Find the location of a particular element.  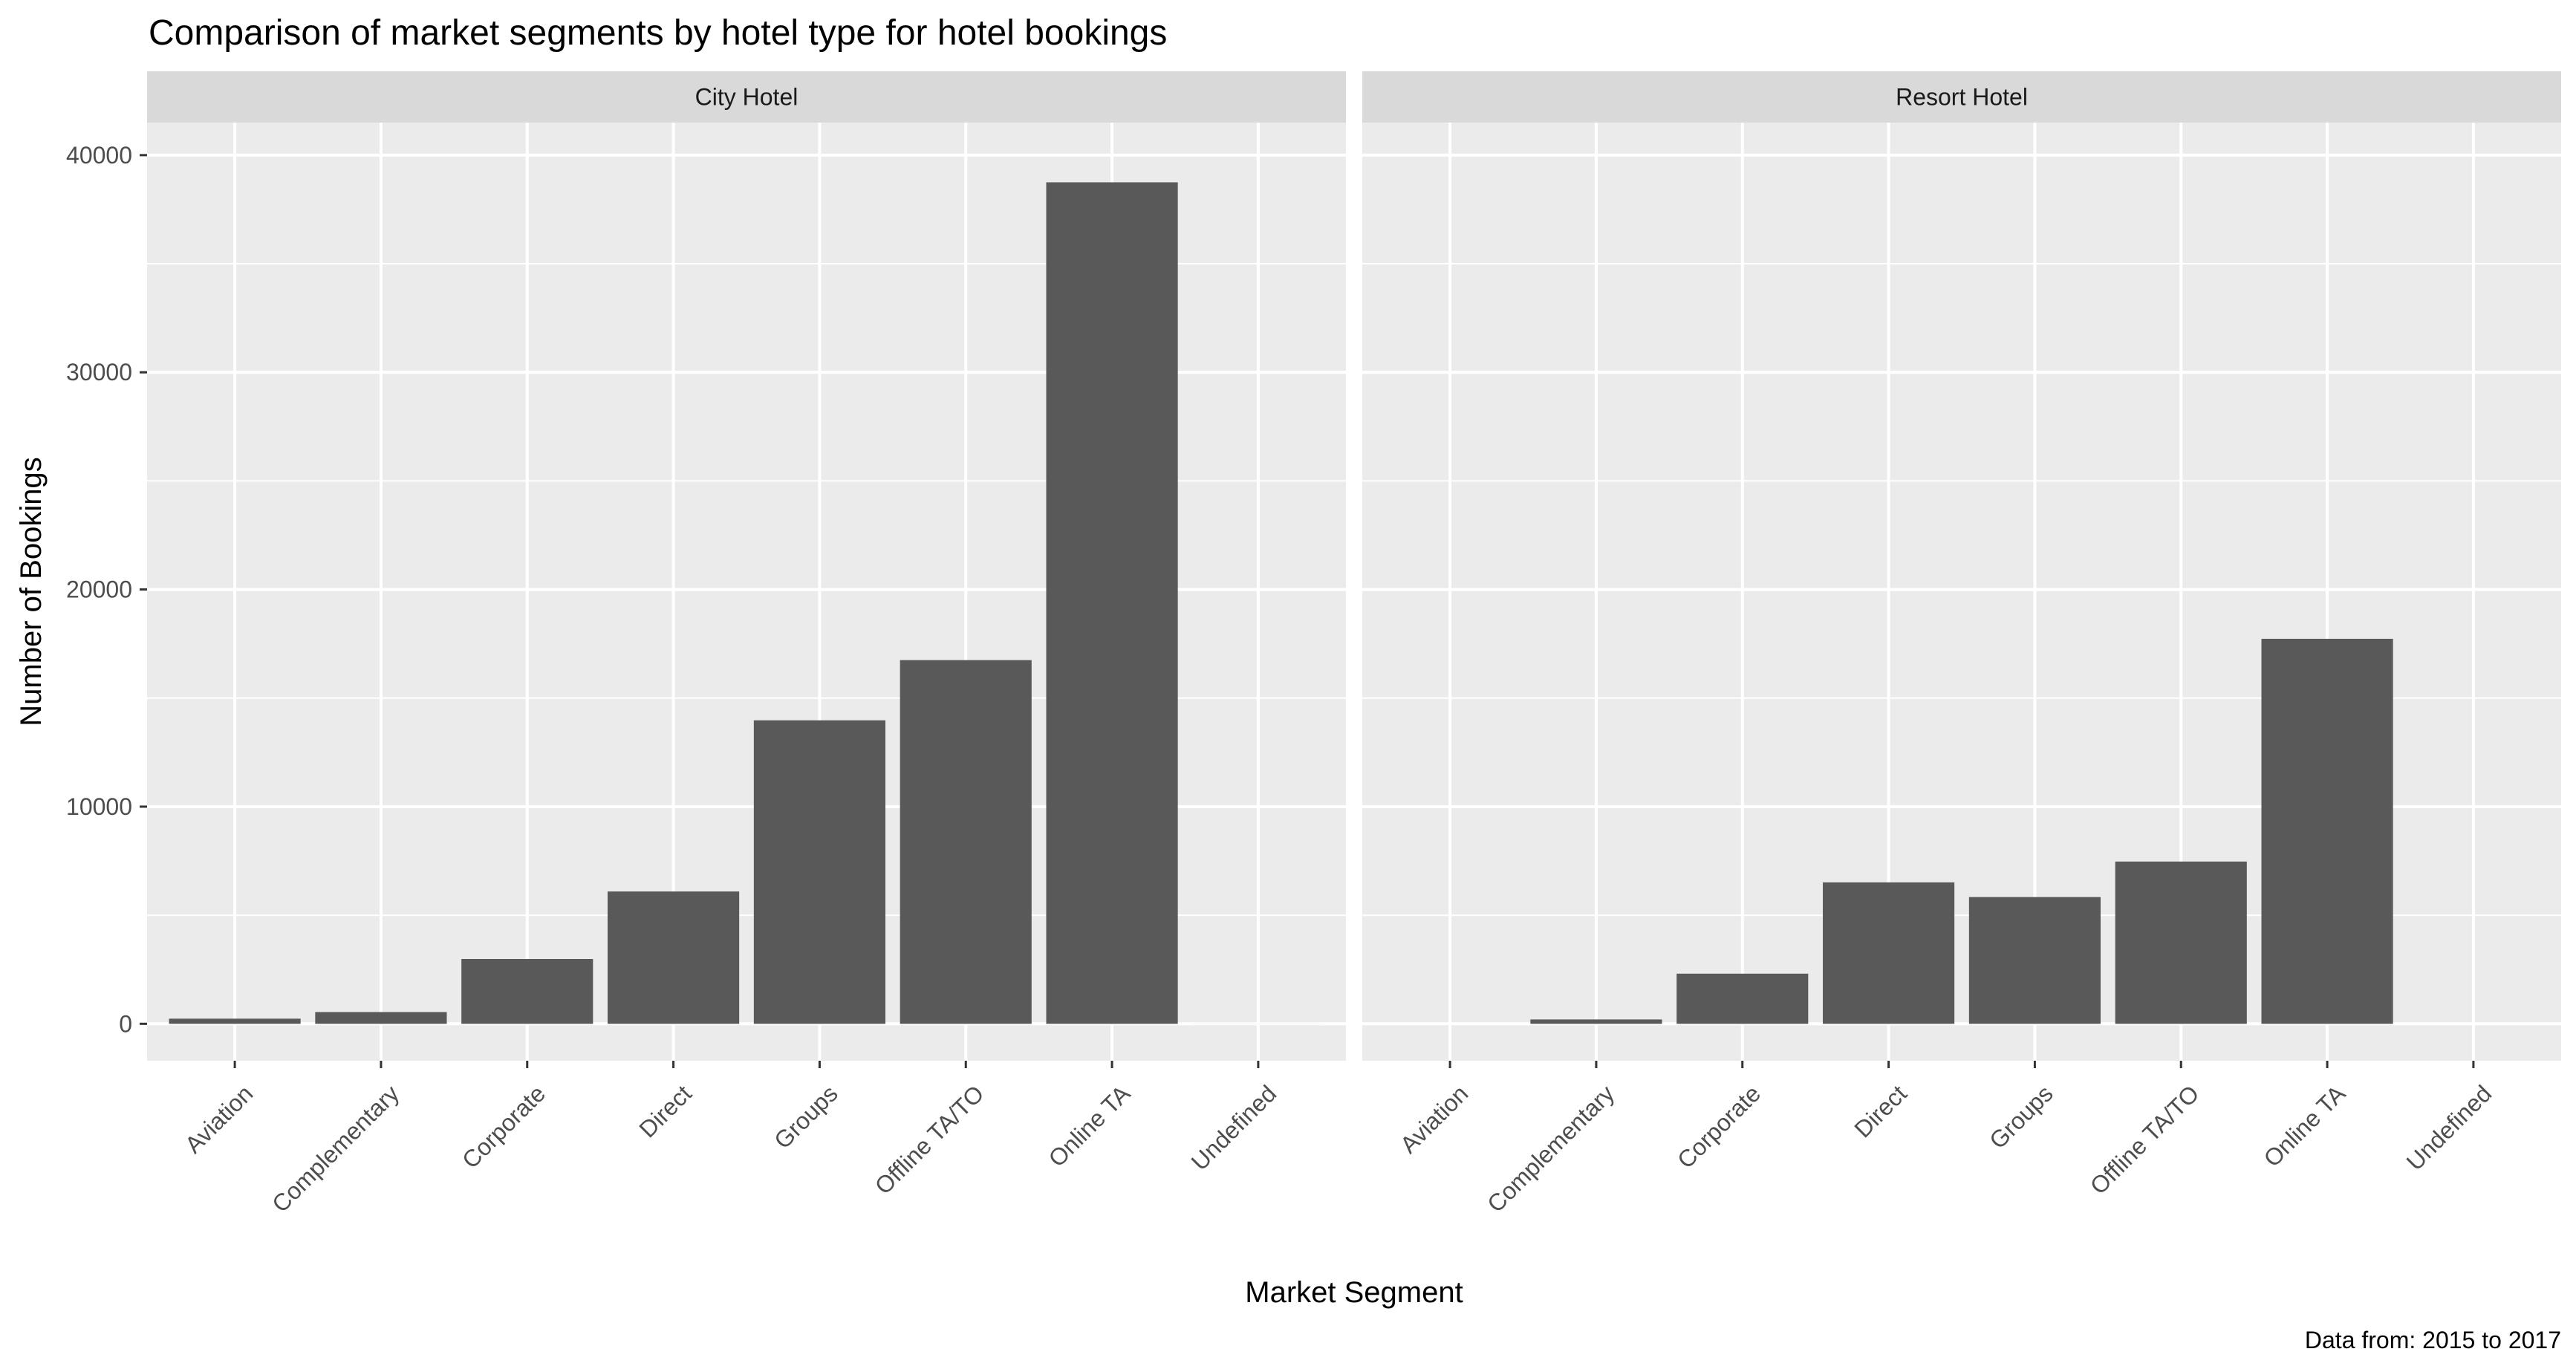

y-tick-label: 20000 is located at coordinates (99, 589).